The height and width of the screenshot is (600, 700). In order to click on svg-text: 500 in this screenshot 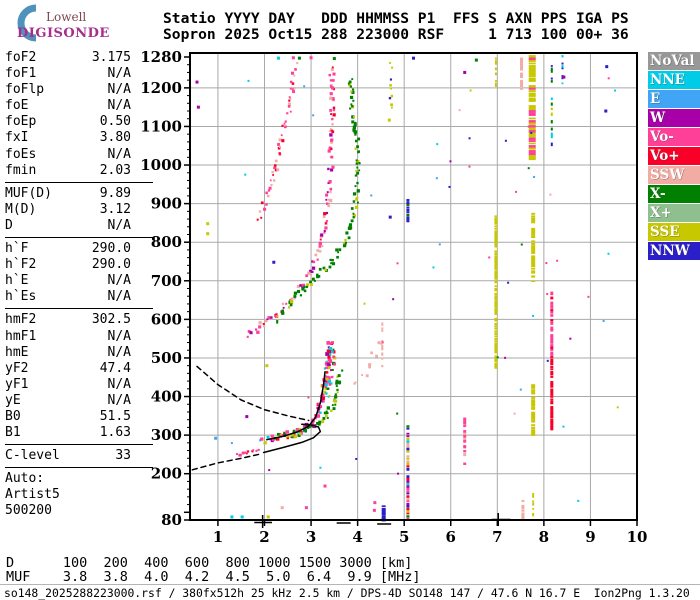, I will do `click(166, 358)`.